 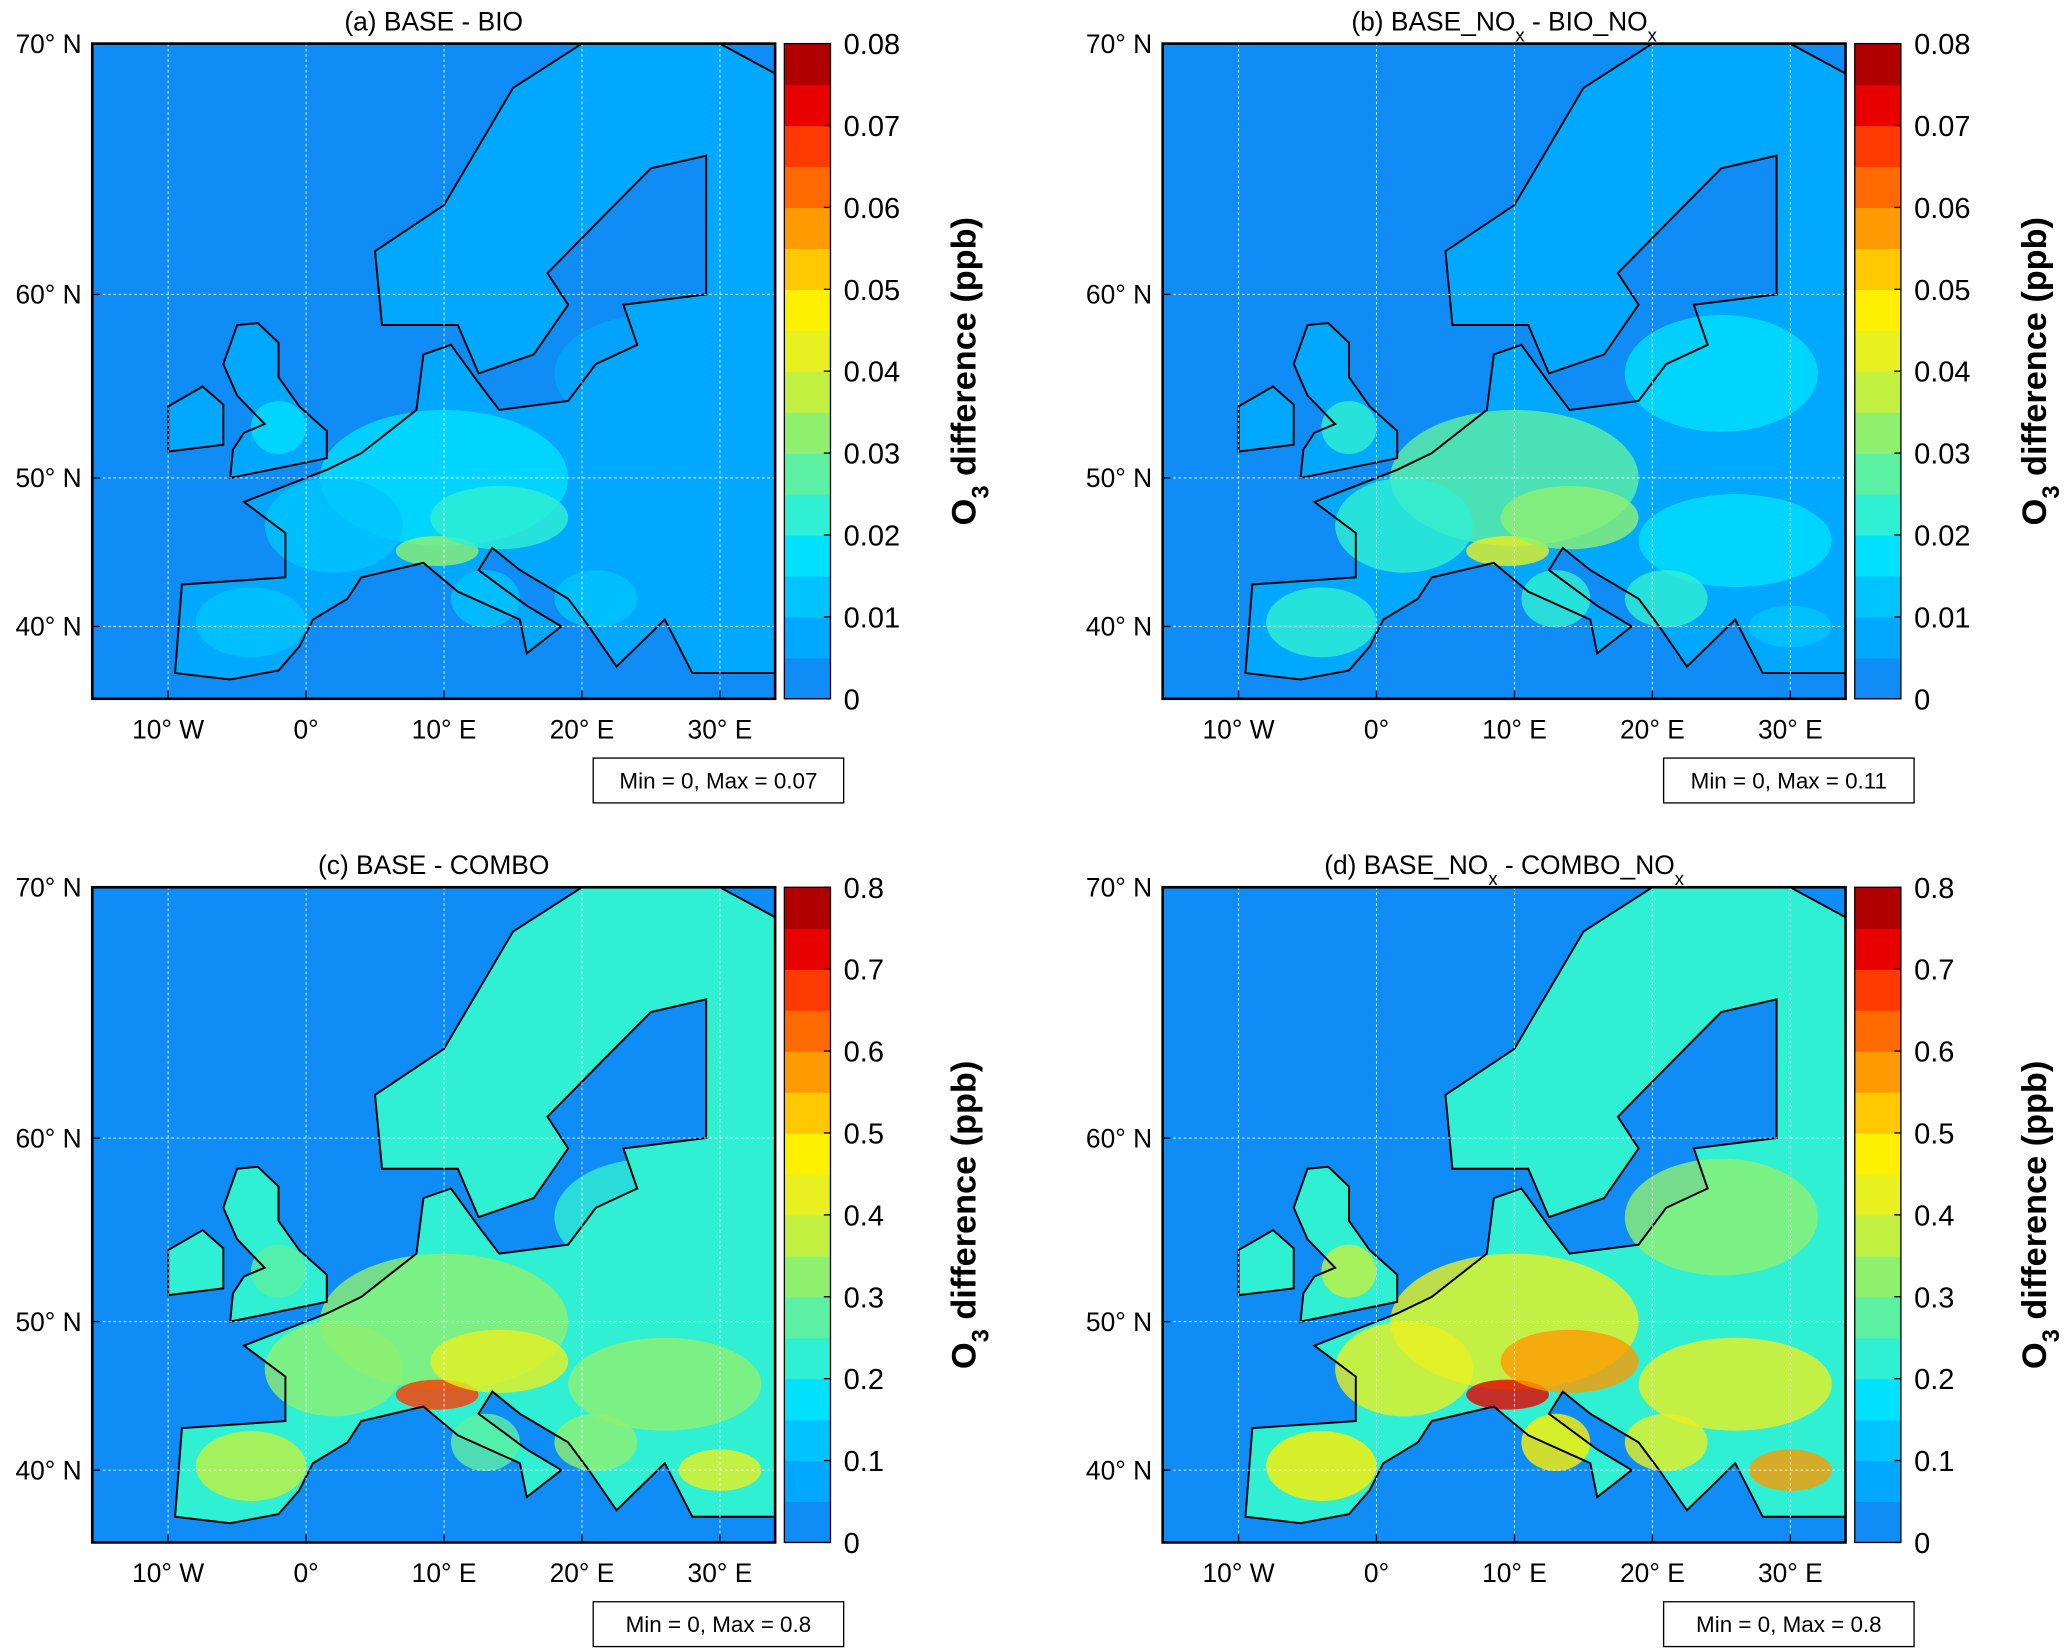 I want to click on label-part: 3, so click(x=2052, y=1335).